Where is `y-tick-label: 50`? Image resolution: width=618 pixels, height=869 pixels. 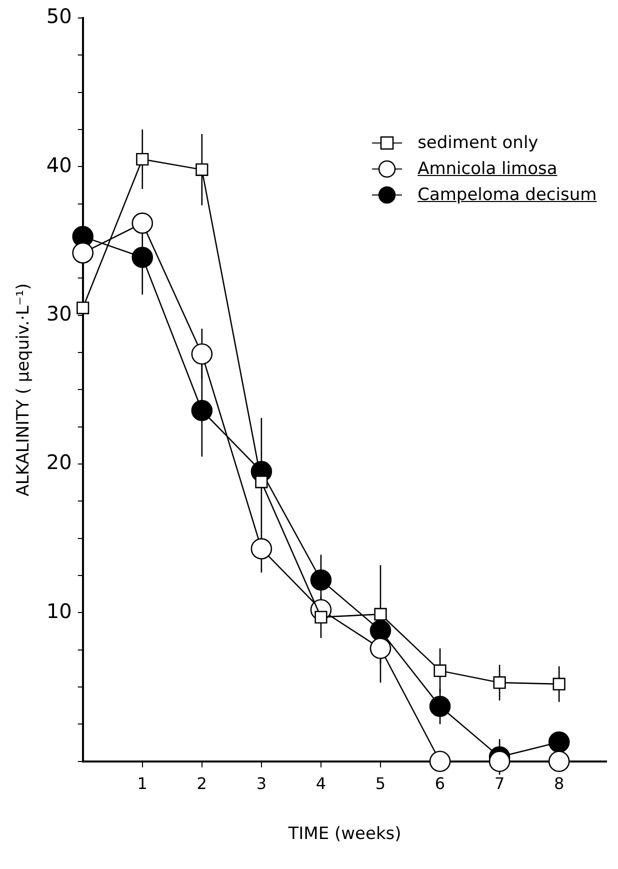 y-tick-label: 50 is located at coordinates (59, 16).